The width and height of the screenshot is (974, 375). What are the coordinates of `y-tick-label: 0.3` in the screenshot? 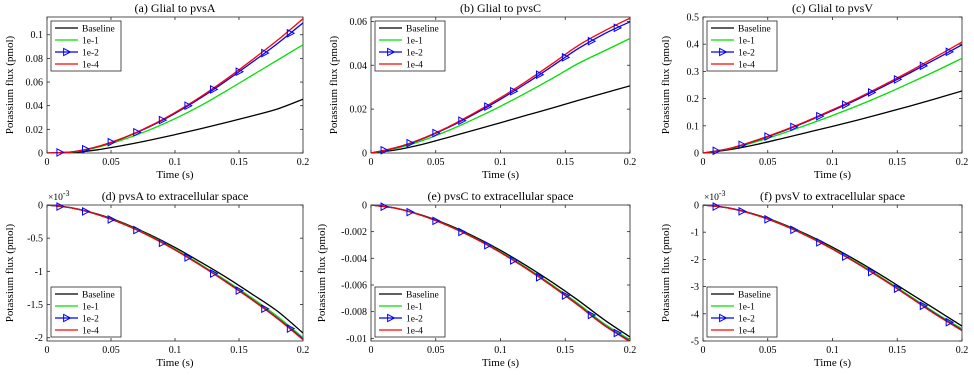 It's located at (693, 72).